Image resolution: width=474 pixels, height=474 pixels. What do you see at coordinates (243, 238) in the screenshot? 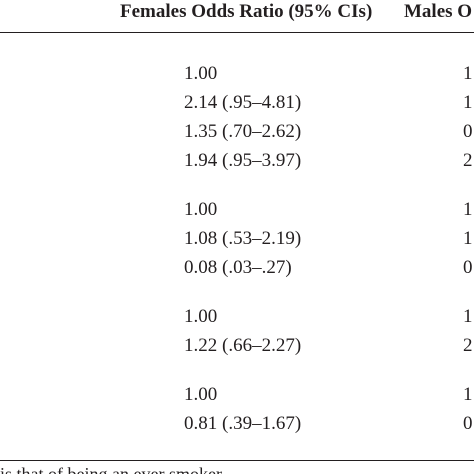
I see `females-cell: 1.08 (.53–2.19)` at bounding box center [243, 238].